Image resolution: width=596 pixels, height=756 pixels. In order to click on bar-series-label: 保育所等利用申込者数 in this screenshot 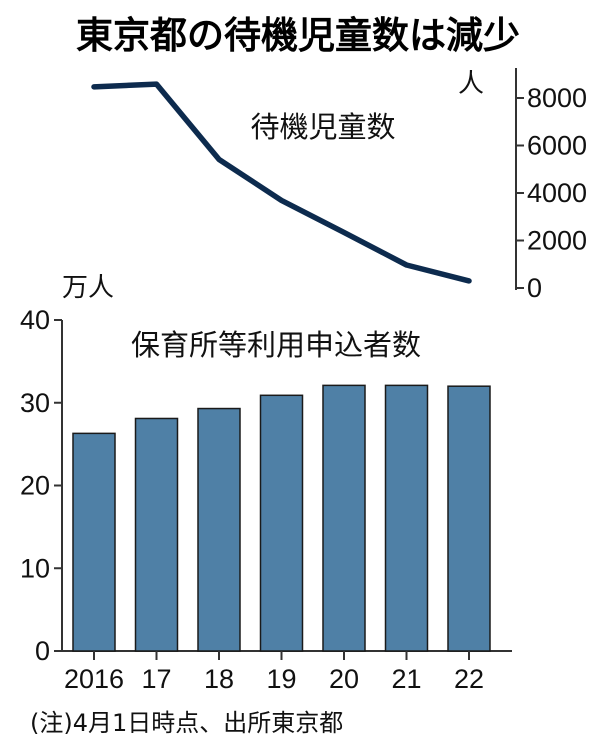, I will do `click(276, 345)`.